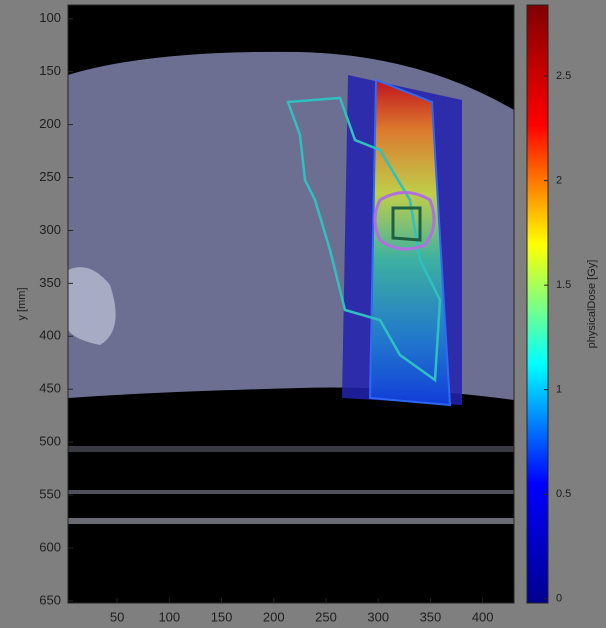 The height and width of the screenshot is (628, 606). I want to click on x-tick-label: 300, so click(378, 616).